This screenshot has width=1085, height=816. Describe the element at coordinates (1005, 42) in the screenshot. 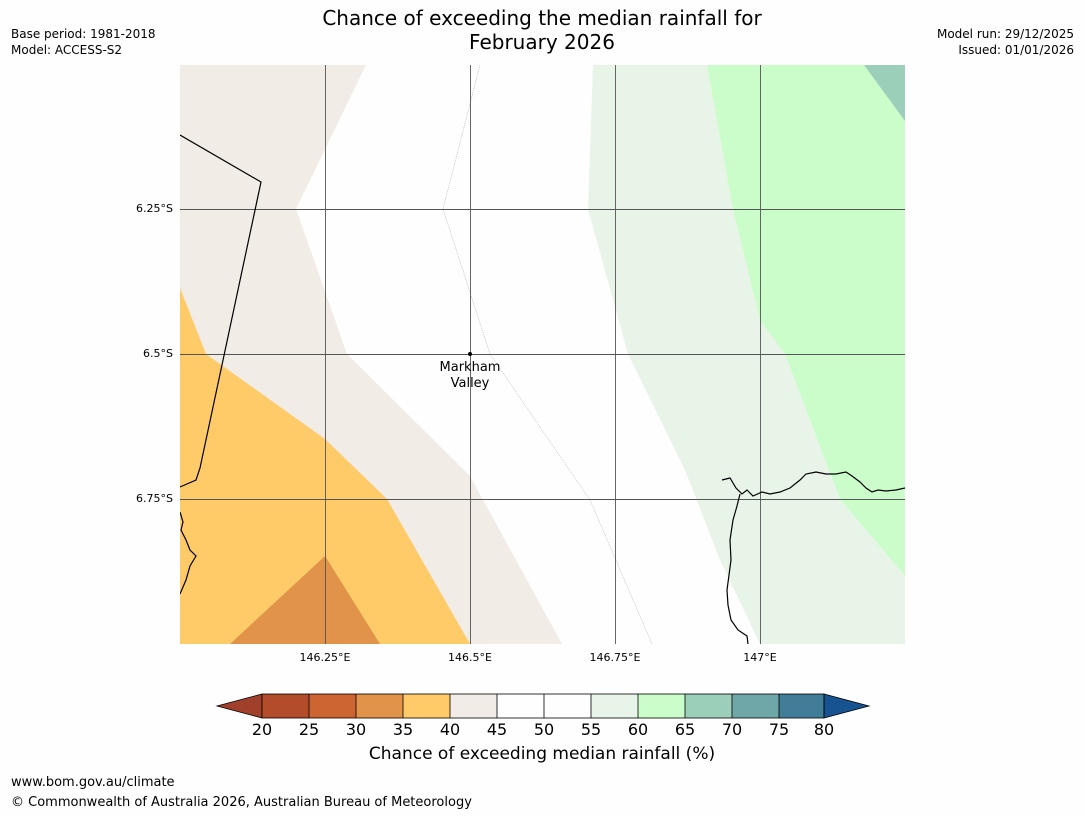

I see `run-info: Model run: 29/12/2025 Issued: 01/01/2026` at that location.